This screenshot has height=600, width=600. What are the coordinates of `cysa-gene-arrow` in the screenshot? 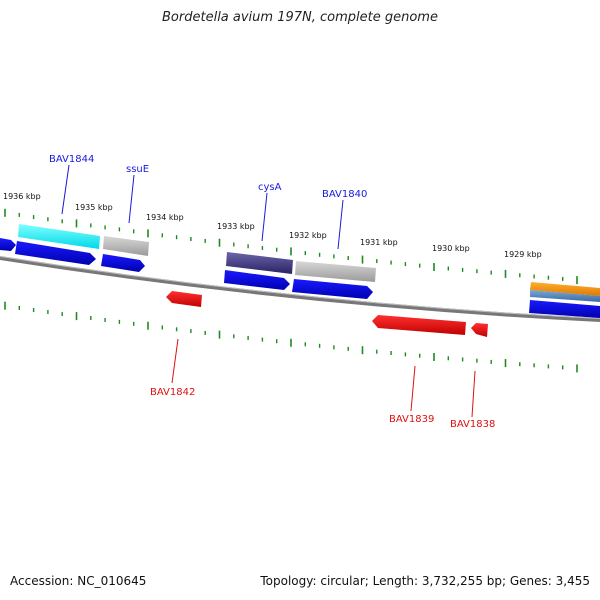 It's located at (257, 280).